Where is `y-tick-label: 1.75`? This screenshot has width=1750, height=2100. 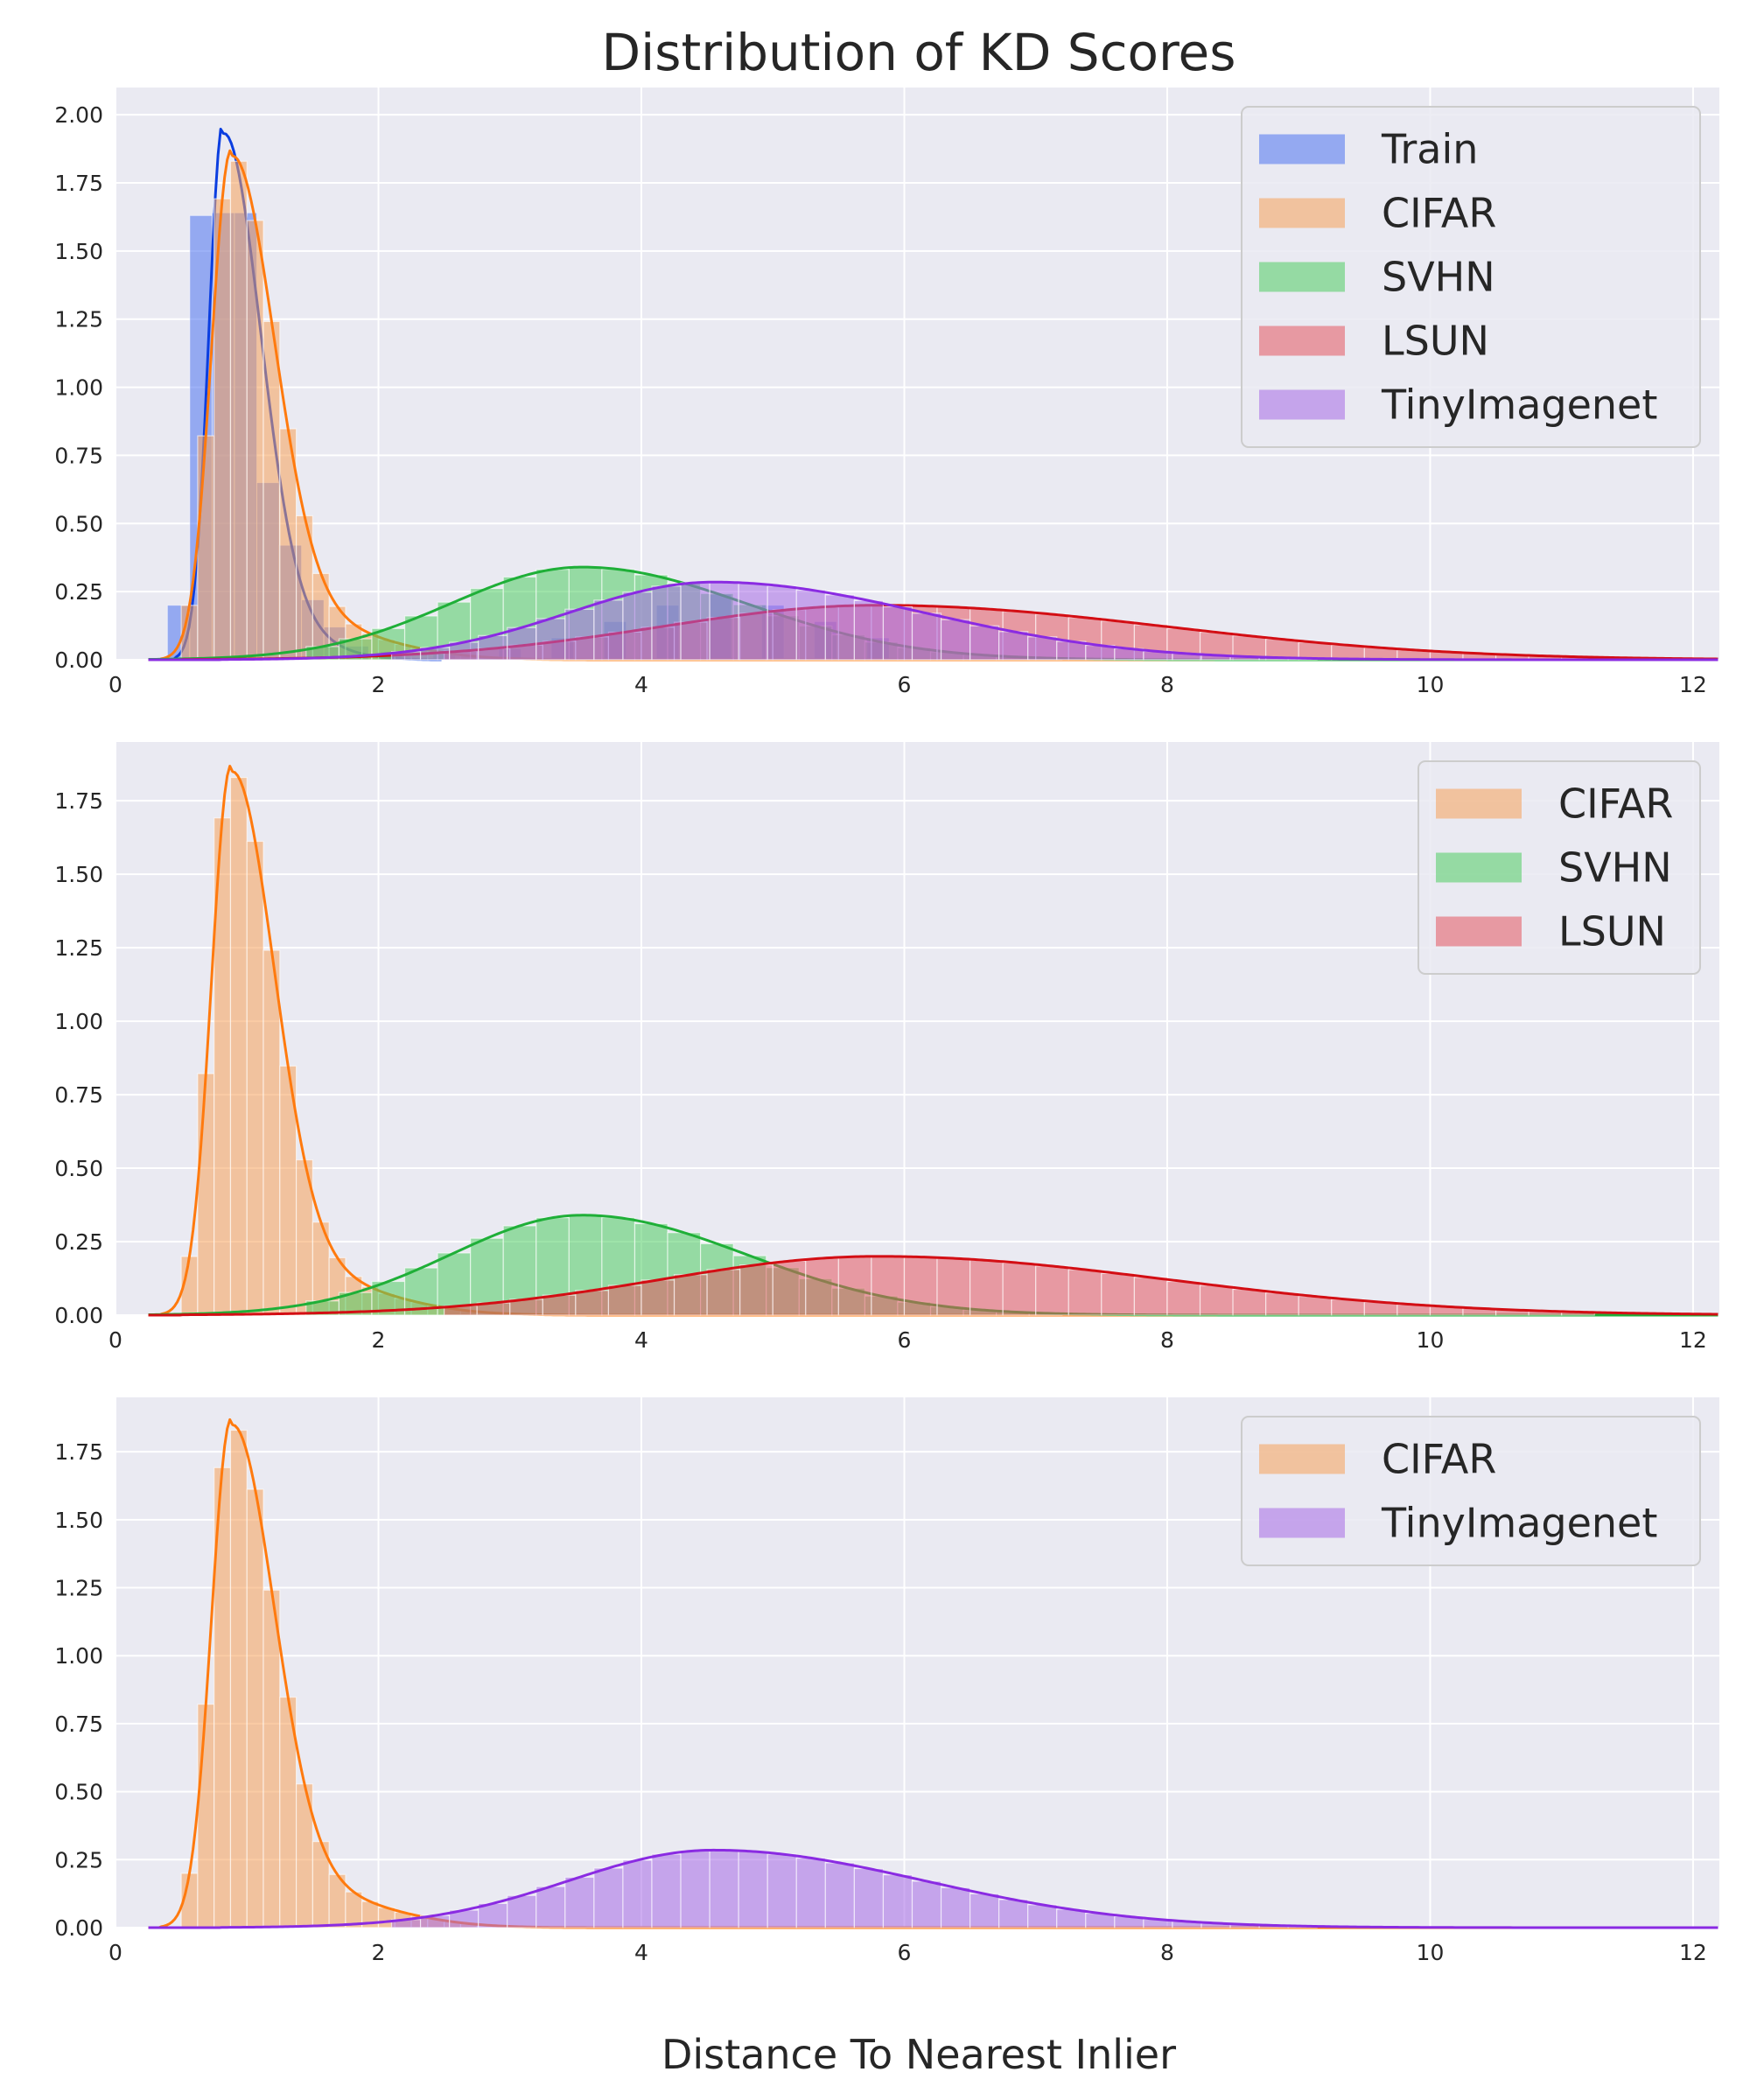 y-tick-label: 1.75 is located at coordinates (78, 183).